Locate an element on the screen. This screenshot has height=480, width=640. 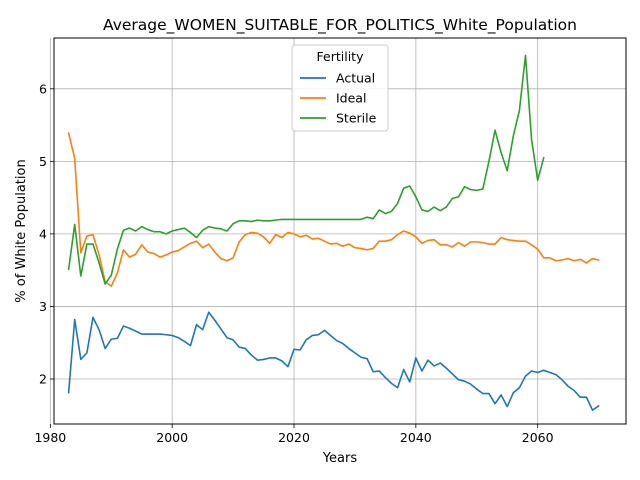
legend-label-ideal: Ideal is located at coordinates (351, 98).